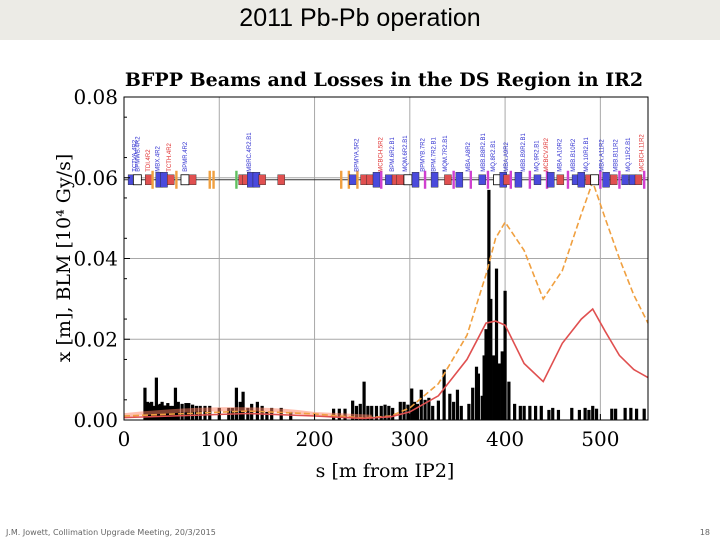  I want to click on y-tick-label: 0.04, so click(95, 259).